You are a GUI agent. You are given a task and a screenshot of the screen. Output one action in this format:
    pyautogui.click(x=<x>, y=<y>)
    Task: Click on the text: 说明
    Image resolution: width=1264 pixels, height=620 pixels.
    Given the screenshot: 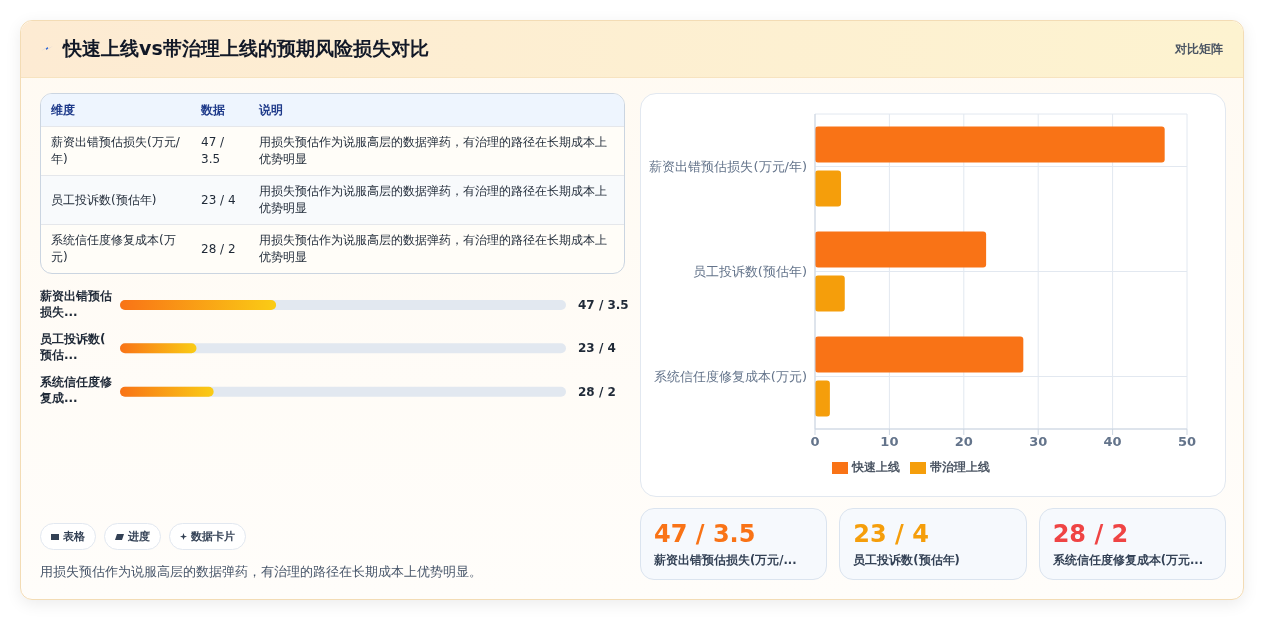 What is the action you would take?
    pyautogui.click(x=271, y=110)
    